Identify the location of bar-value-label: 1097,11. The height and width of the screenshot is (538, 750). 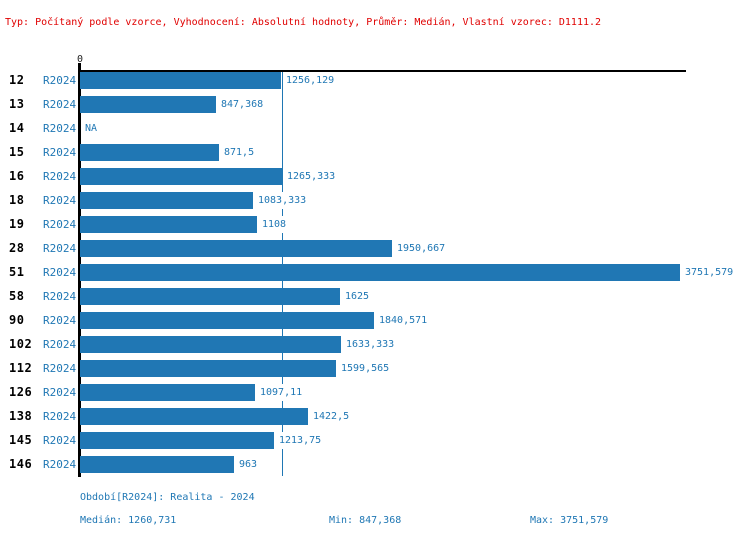
(281, 392).